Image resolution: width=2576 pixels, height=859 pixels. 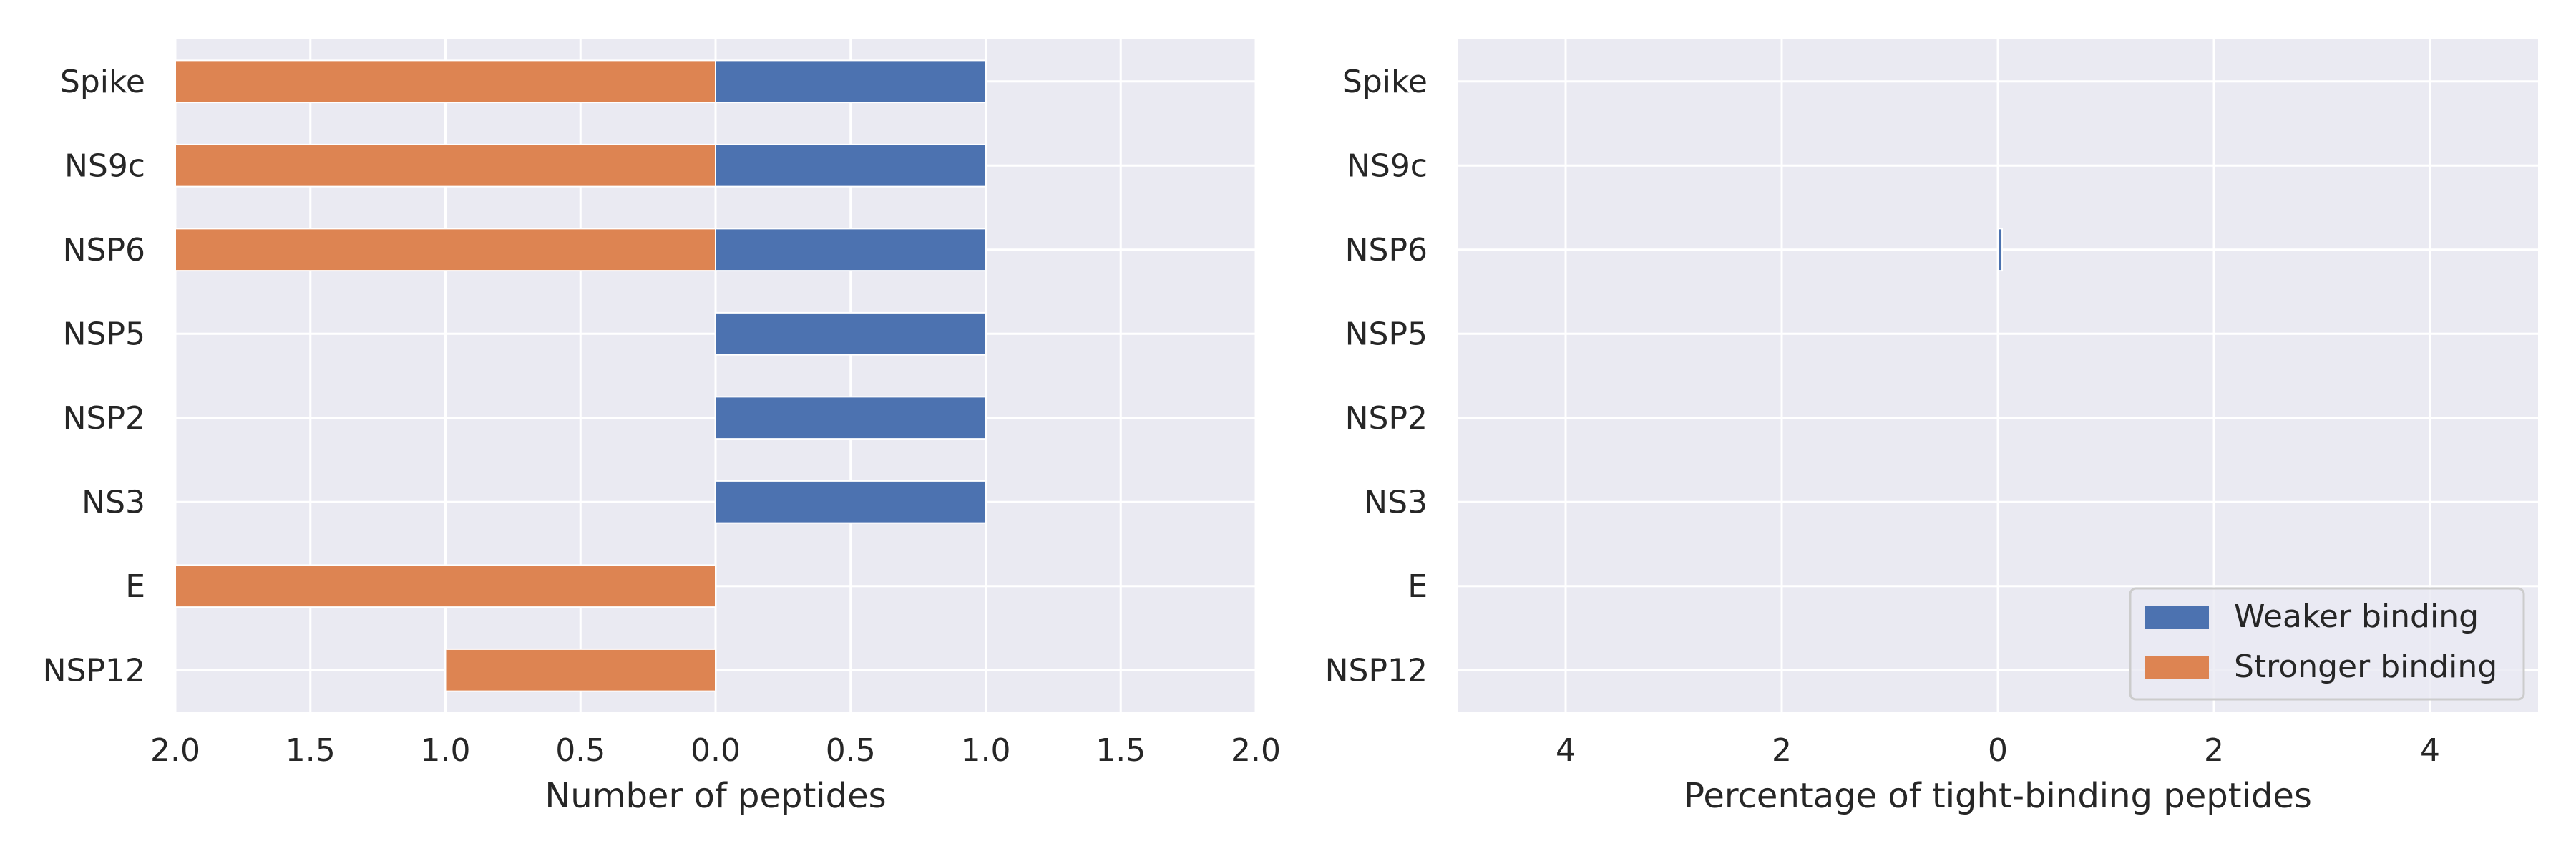 I want to click on legend-box, so click(x=2327, y=644).